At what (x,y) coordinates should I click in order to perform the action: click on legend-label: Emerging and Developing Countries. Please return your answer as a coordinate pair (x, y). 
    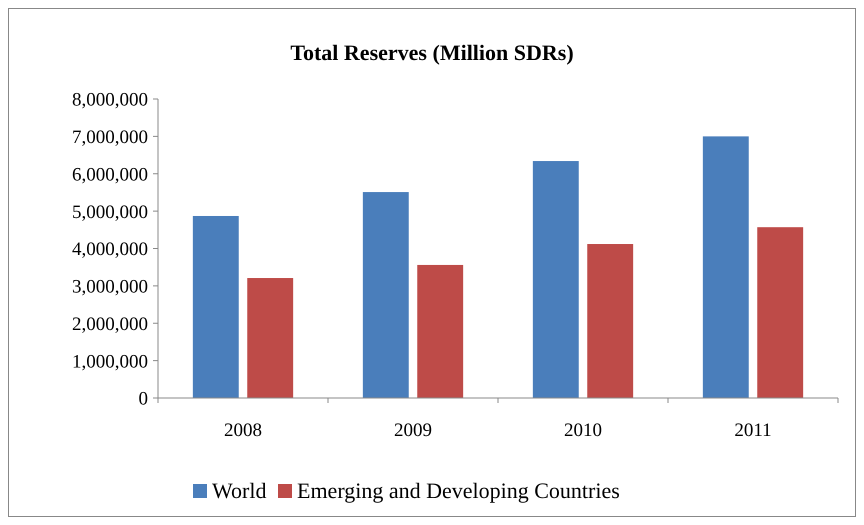
    Looking at the image, I should click on (458, 490).